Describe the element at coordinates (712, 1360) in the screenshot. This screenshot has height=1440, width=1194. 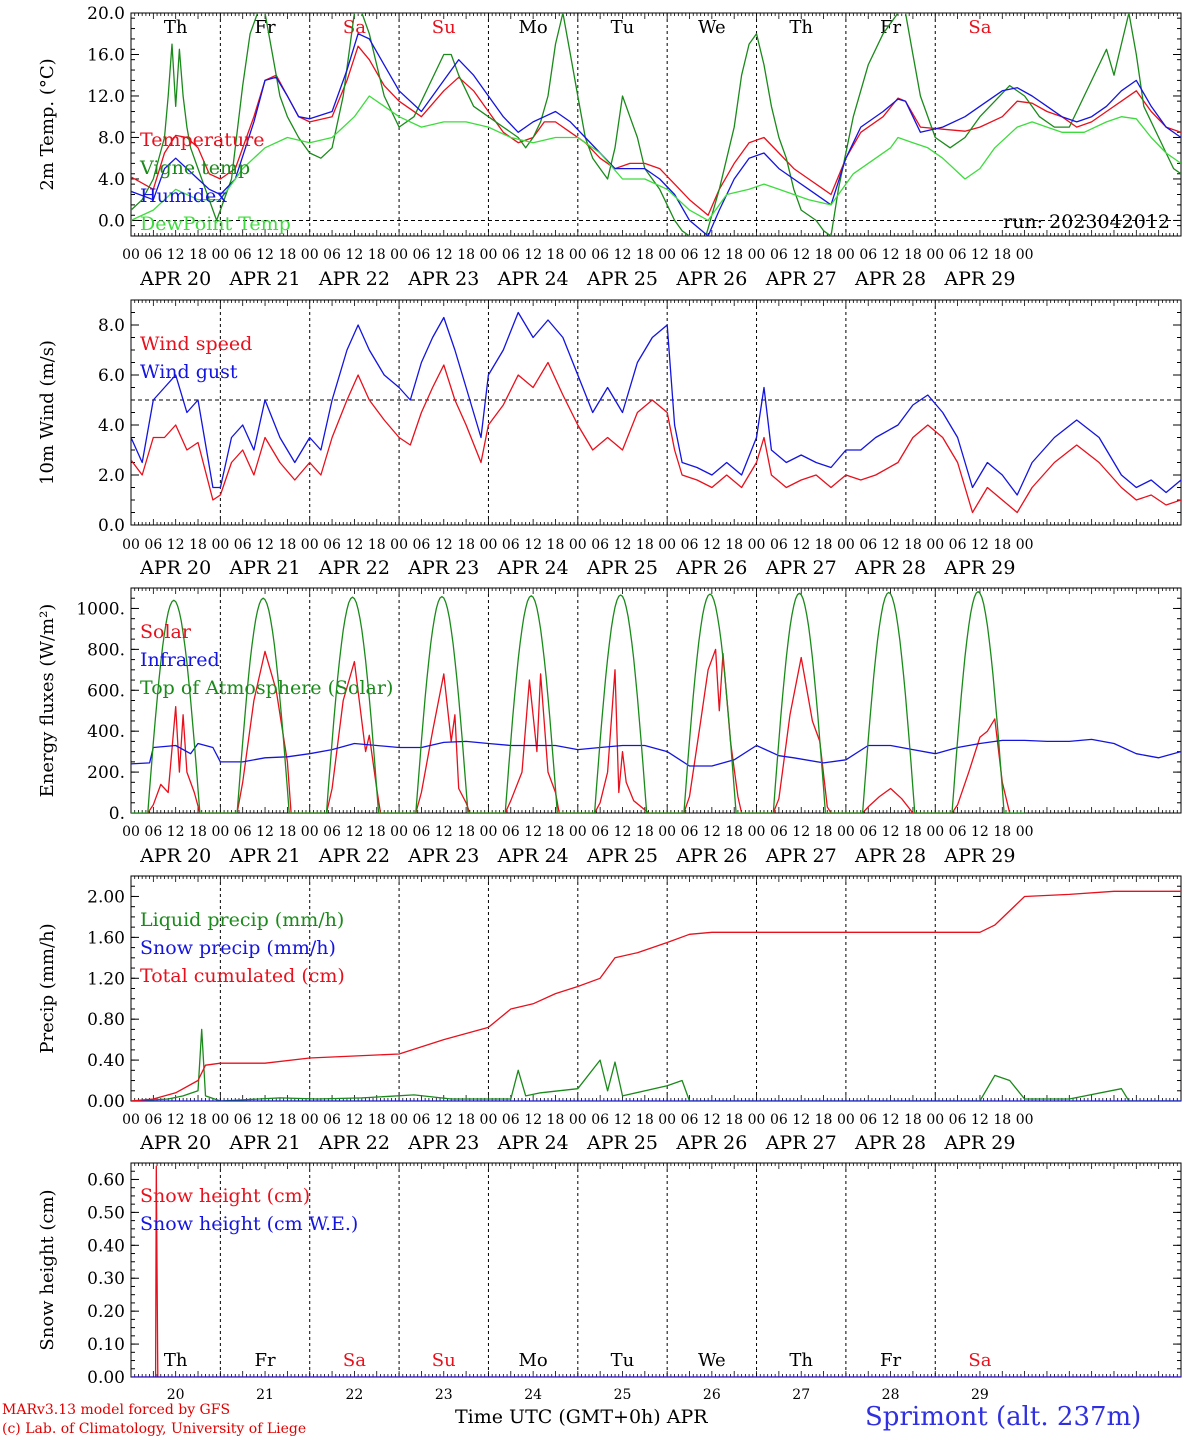
I see `day-name: We` at that location.